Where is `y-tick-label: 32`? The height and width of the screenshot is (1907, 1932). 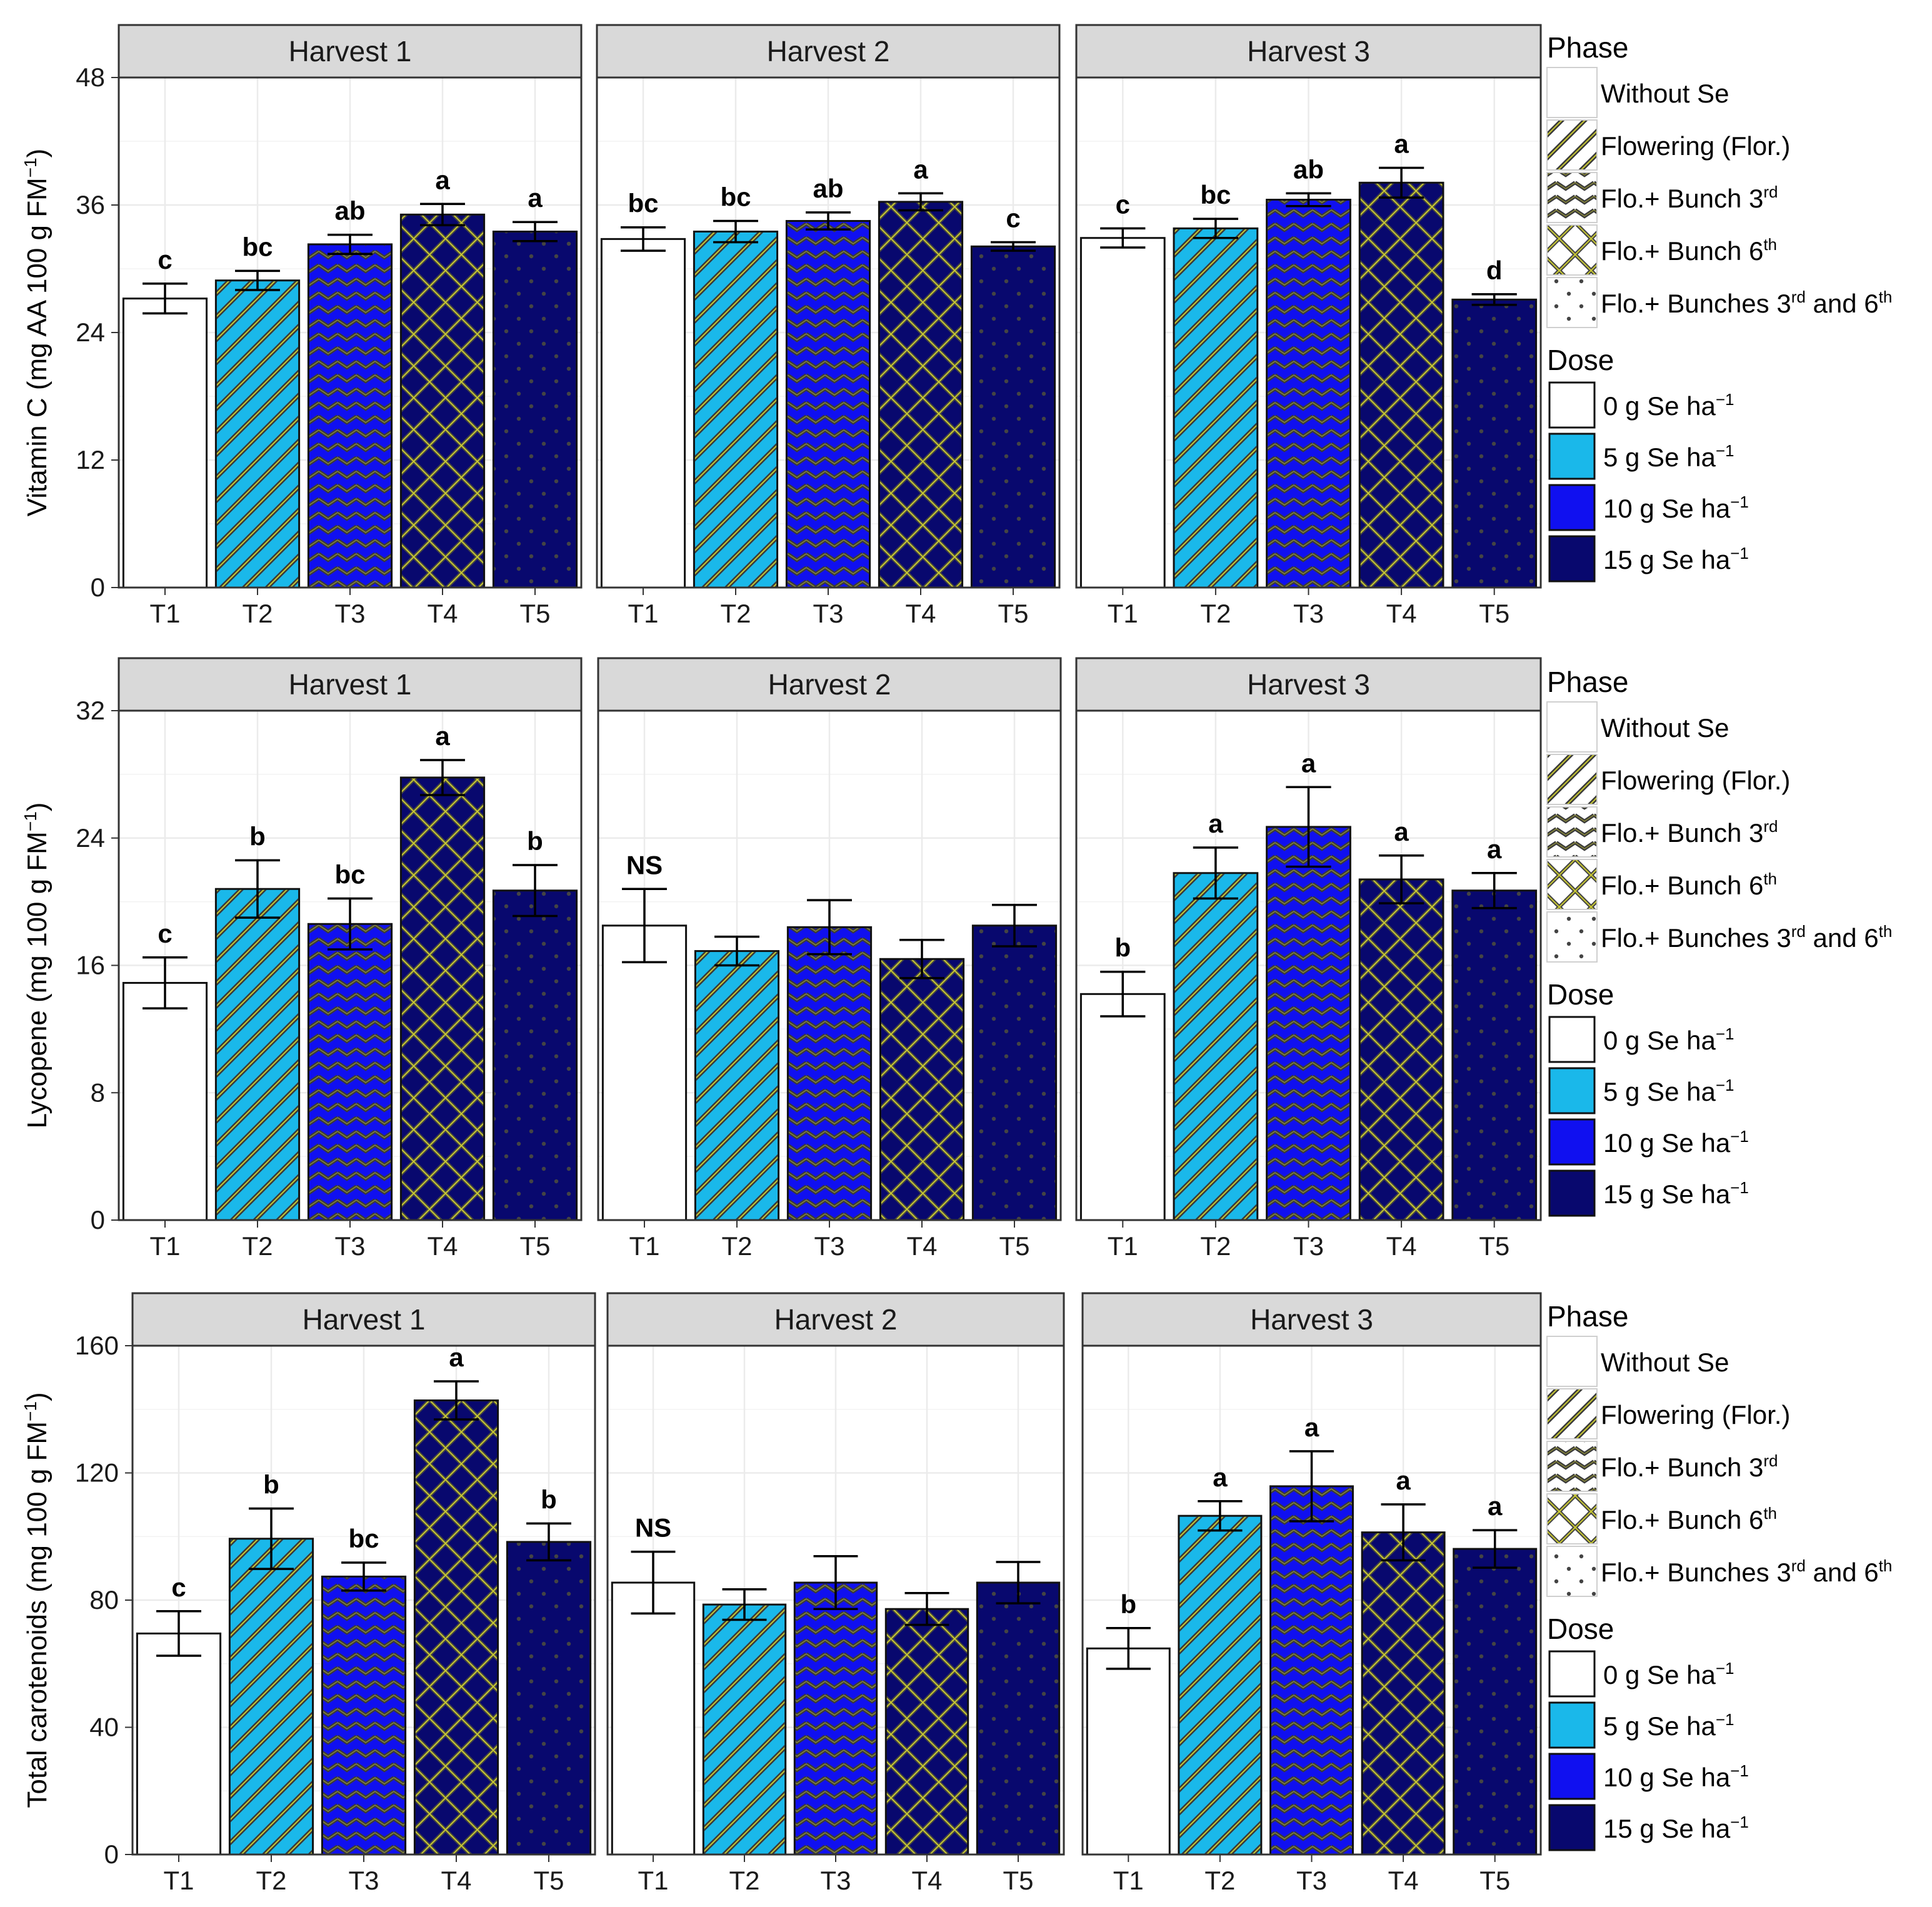
y-tick-label: 32 is located at coordinates (90, 710).